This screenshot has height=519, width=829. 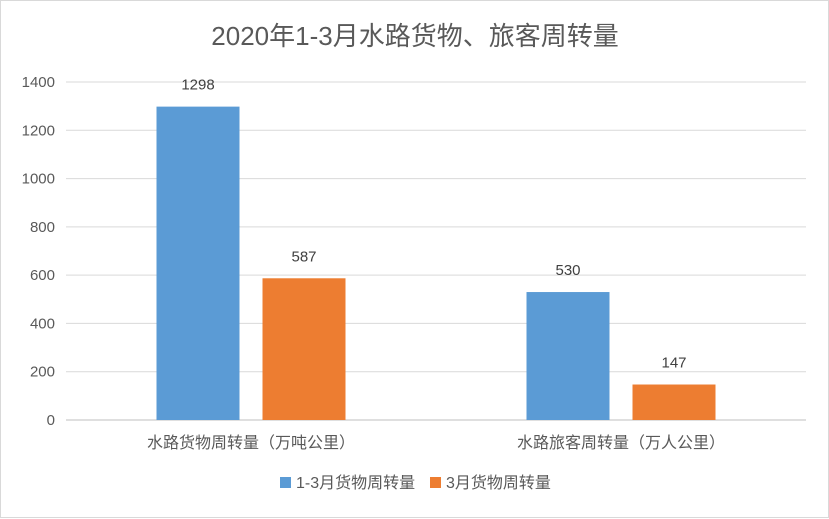 What do you see at coordinates (42, 372) in the screenshot?
I see `y-tick-label: 200` at bounding box center [42, 372].